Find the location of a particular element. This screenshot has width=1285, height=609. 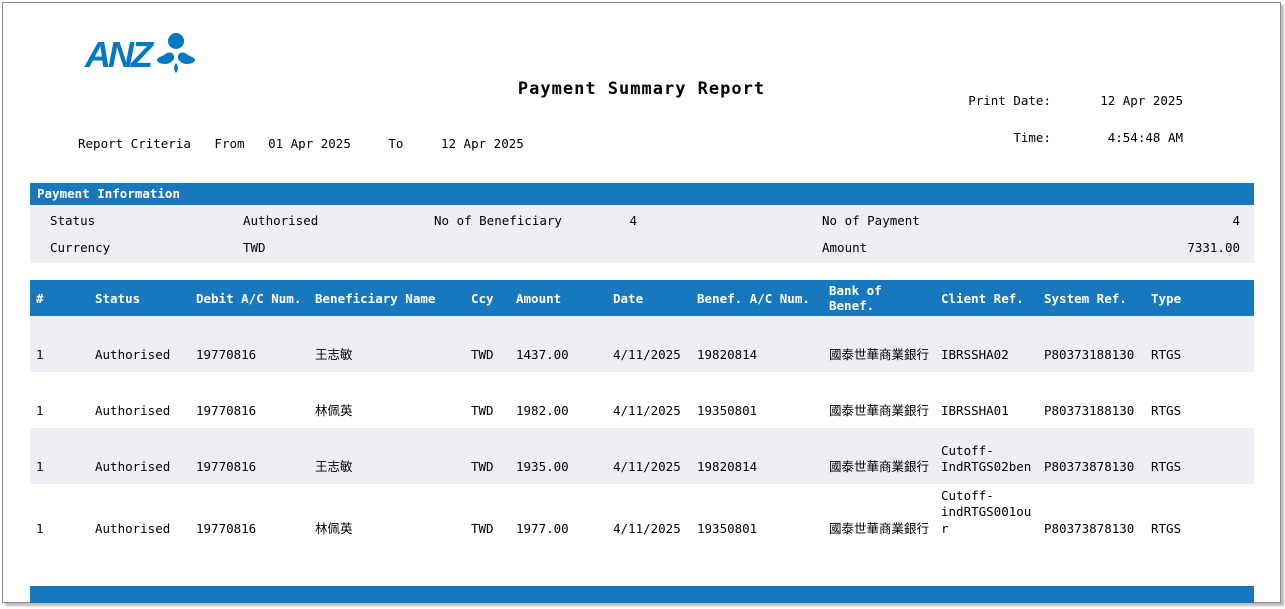

criteria-to-date: 12 Apr 2025 is located at coordinates (482, 143).